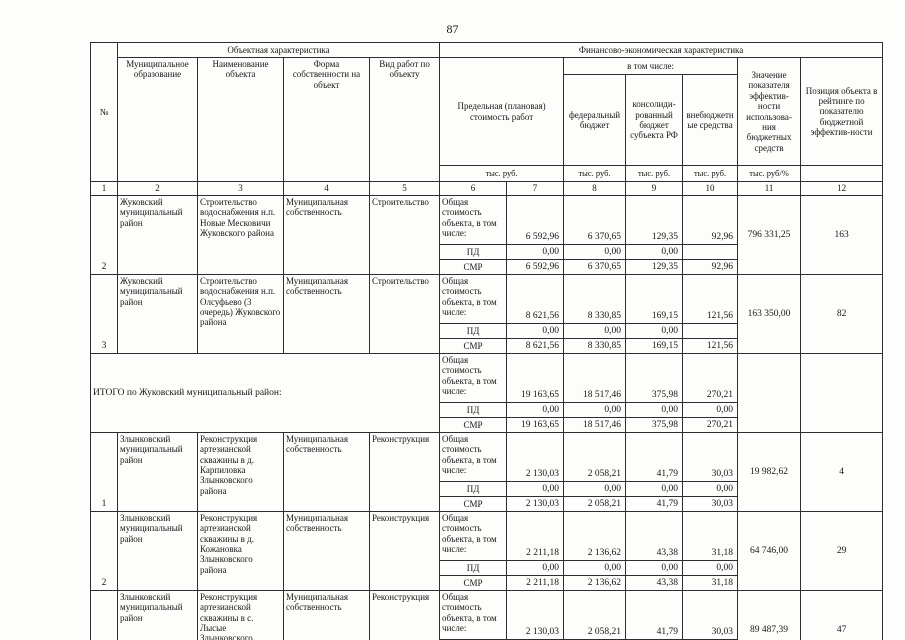  What do you see at coordinates (710, 378) in the screenshot?
I see `extra-value: 270,21` at bounding box center [710, 378].